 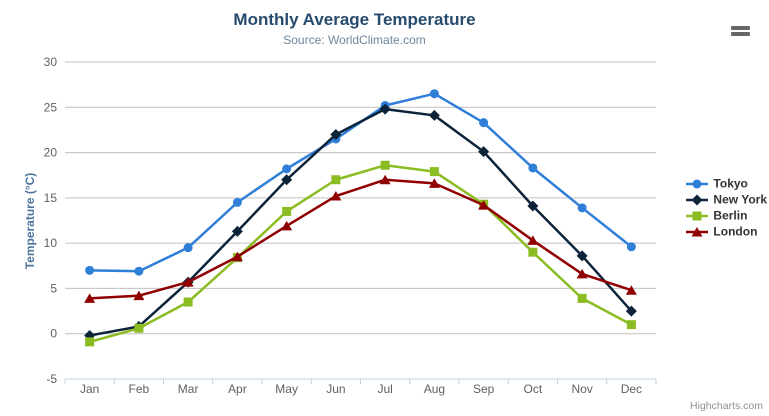 What do you see at coordinates (89, 389) in the screenshot?
I see `x-axis-label: Jan` at bounding box center [89, 389].